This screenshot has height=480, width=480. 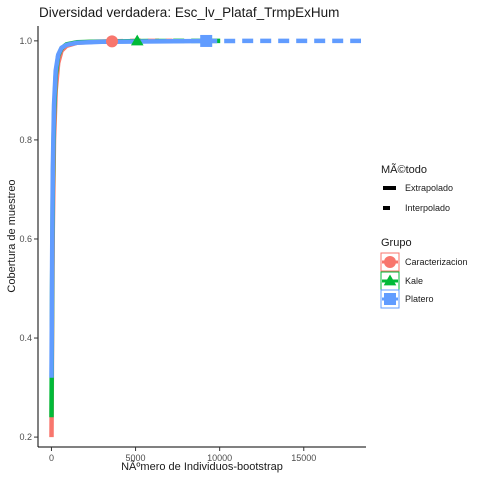 I want to click on legend-label-extrapolado: Extrapolado, so click(x=429, y=188).